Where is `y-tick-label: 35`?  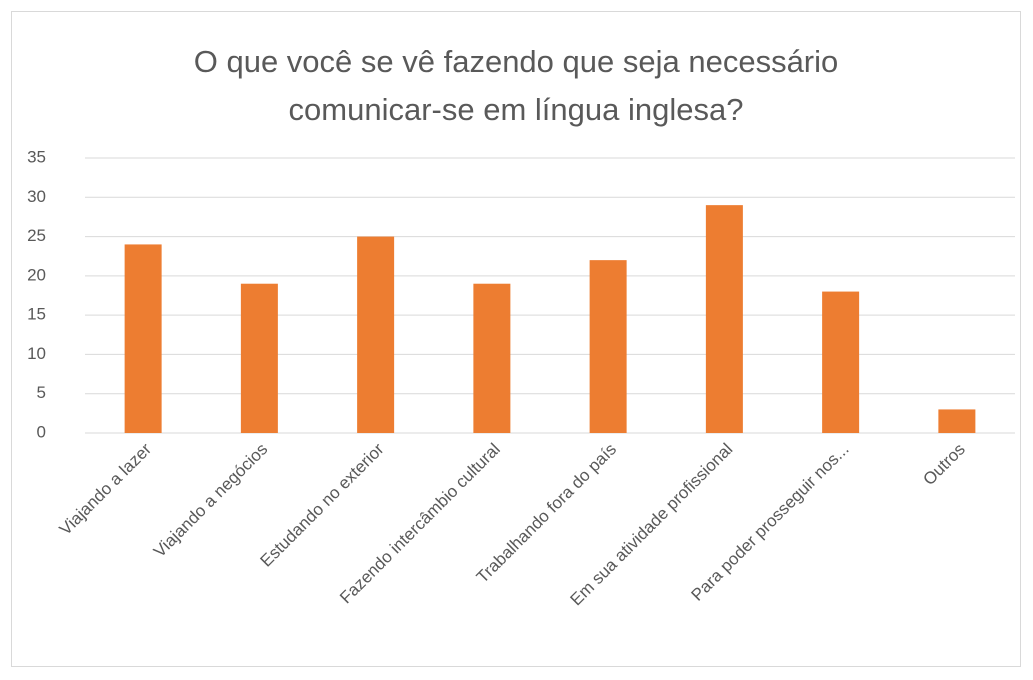 y-tick-label: 35 is located at coordinates (36, 156).